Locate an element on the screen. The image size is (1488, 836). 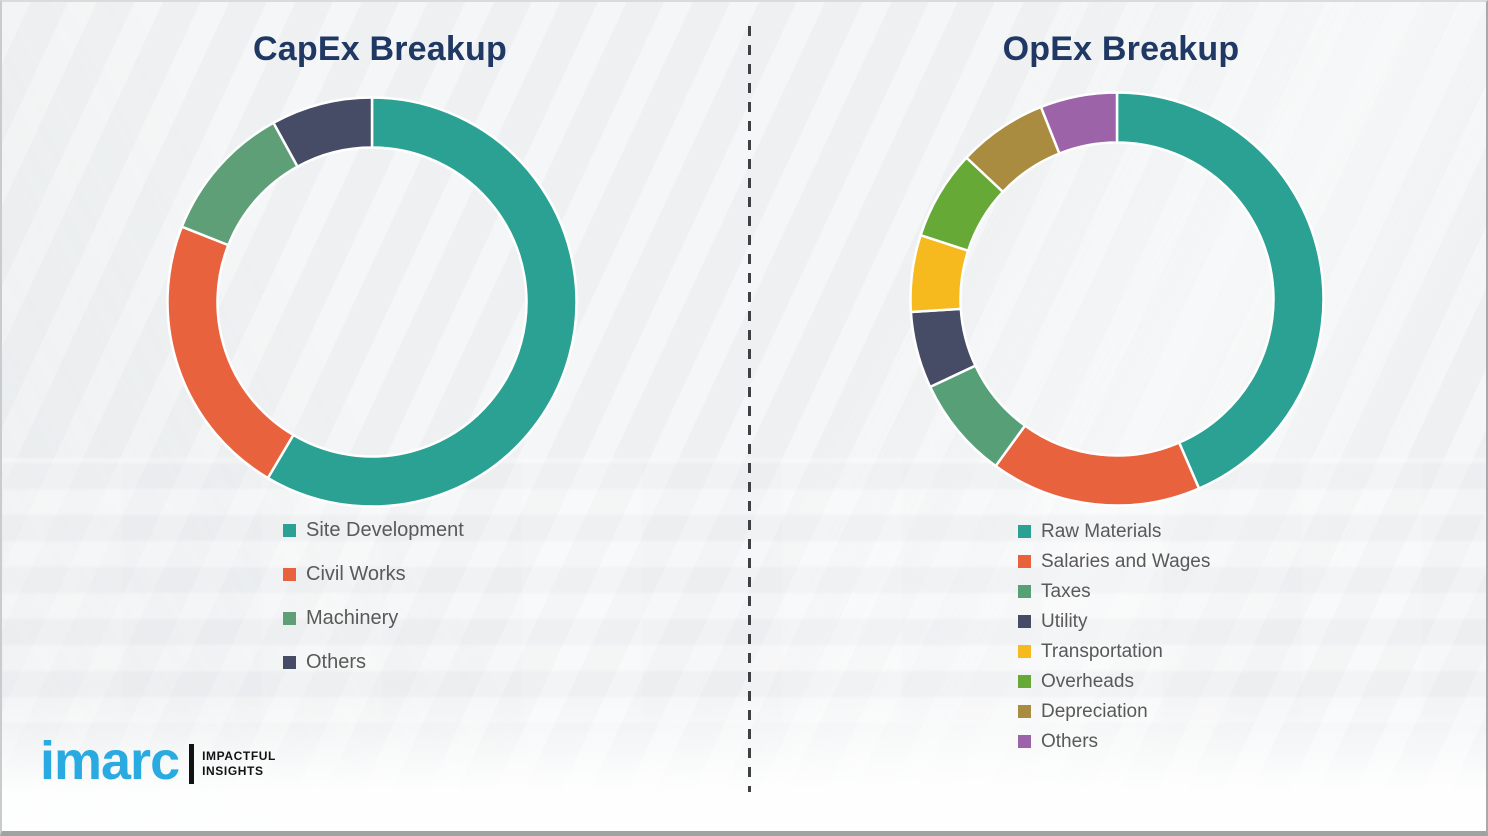
donut-segment-civil-works is located at coordinates (230, 352).